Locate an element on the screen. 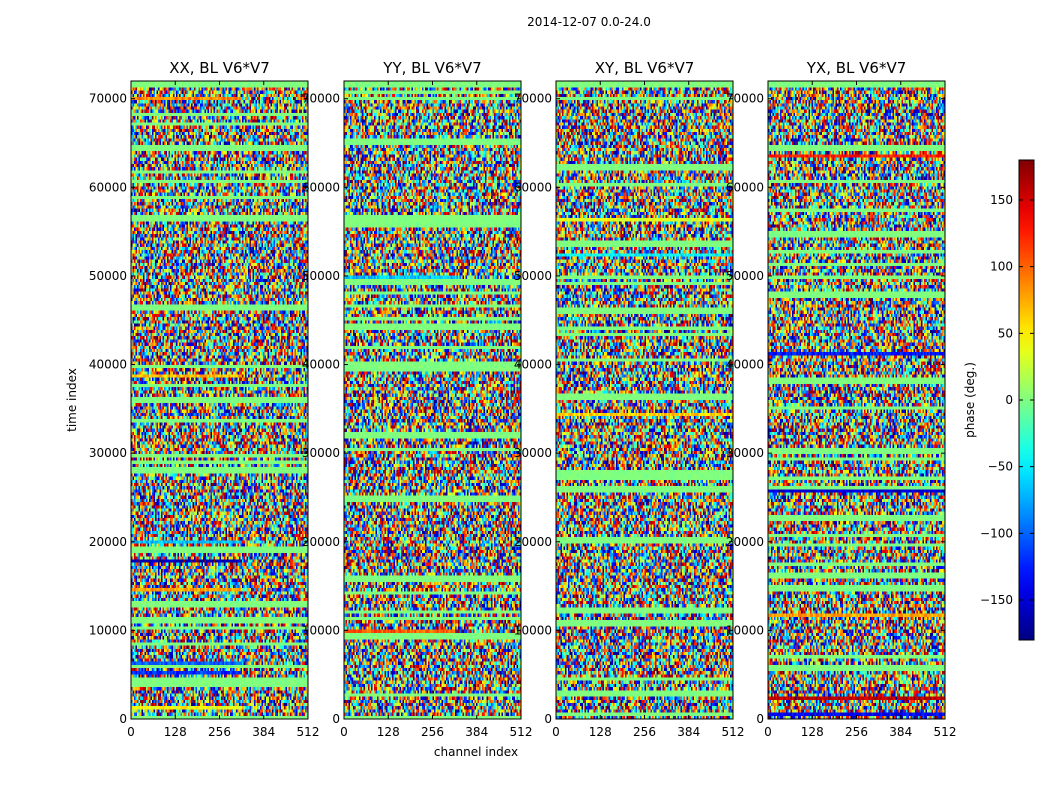 The image size is (1050, 800). panel-title: YY, BL V6*V7 is located at coordinates (431, 68).